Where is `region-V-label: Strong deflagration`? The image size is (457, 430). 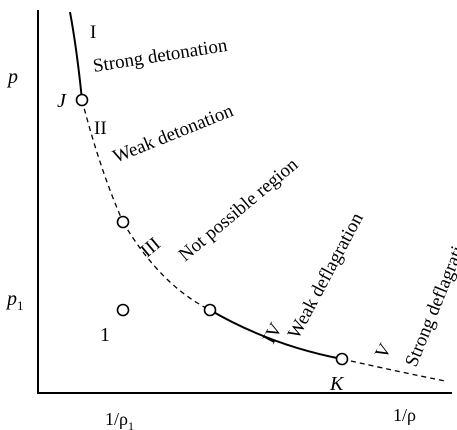
region-V-label: Strong deflagration is located at coordinates (429, 297).